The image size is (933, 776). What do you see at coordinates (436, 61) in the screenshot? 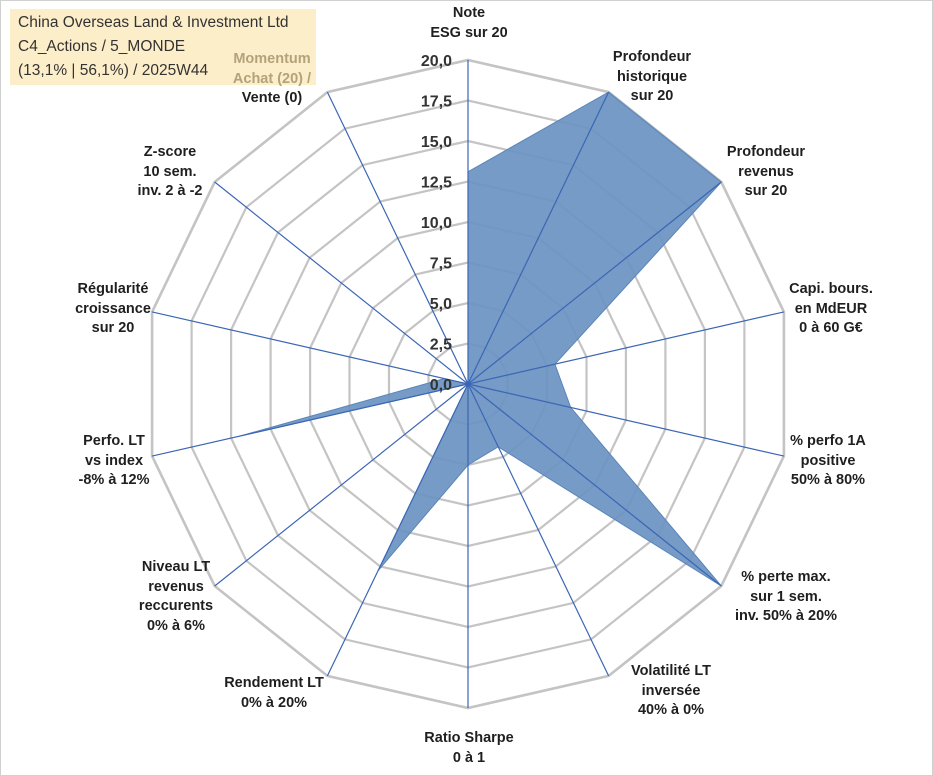
I see `radial-tick-label: 20,0` at bounding box center [436, 61].